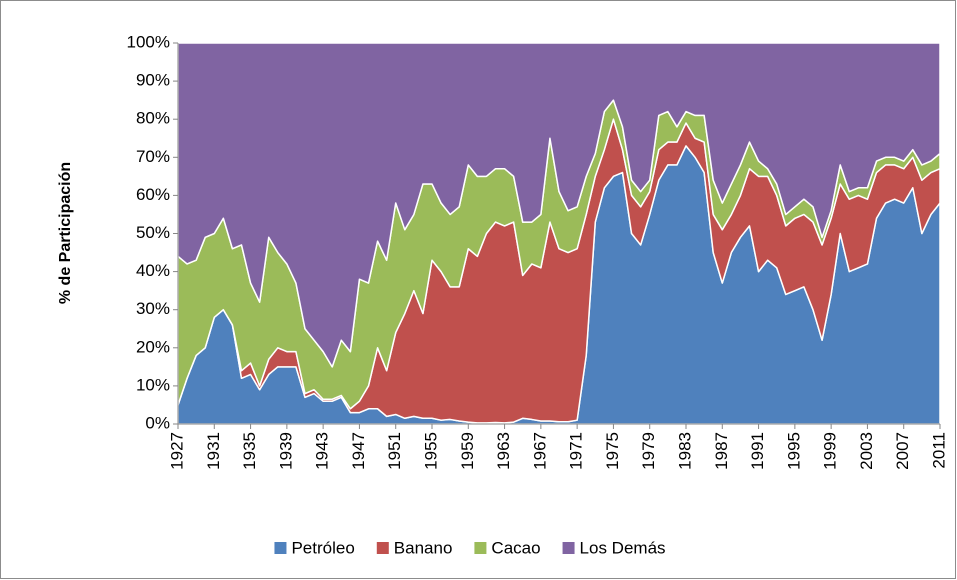  What do you see at coordinates (648, 451) in the screenshot?
I see `x-tick-label: 1979` at bounding box center [648, 451].